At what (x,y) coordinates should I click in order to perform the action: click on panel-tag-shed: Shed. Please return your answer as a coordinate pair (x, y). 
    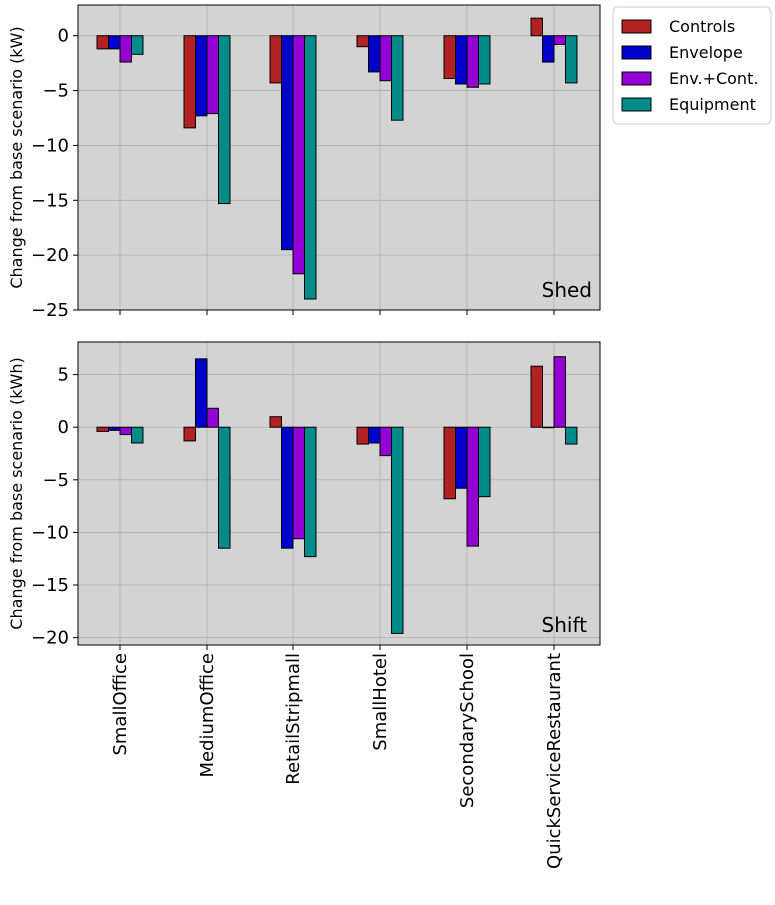
    Looking at the image, I should click on (567, 290).